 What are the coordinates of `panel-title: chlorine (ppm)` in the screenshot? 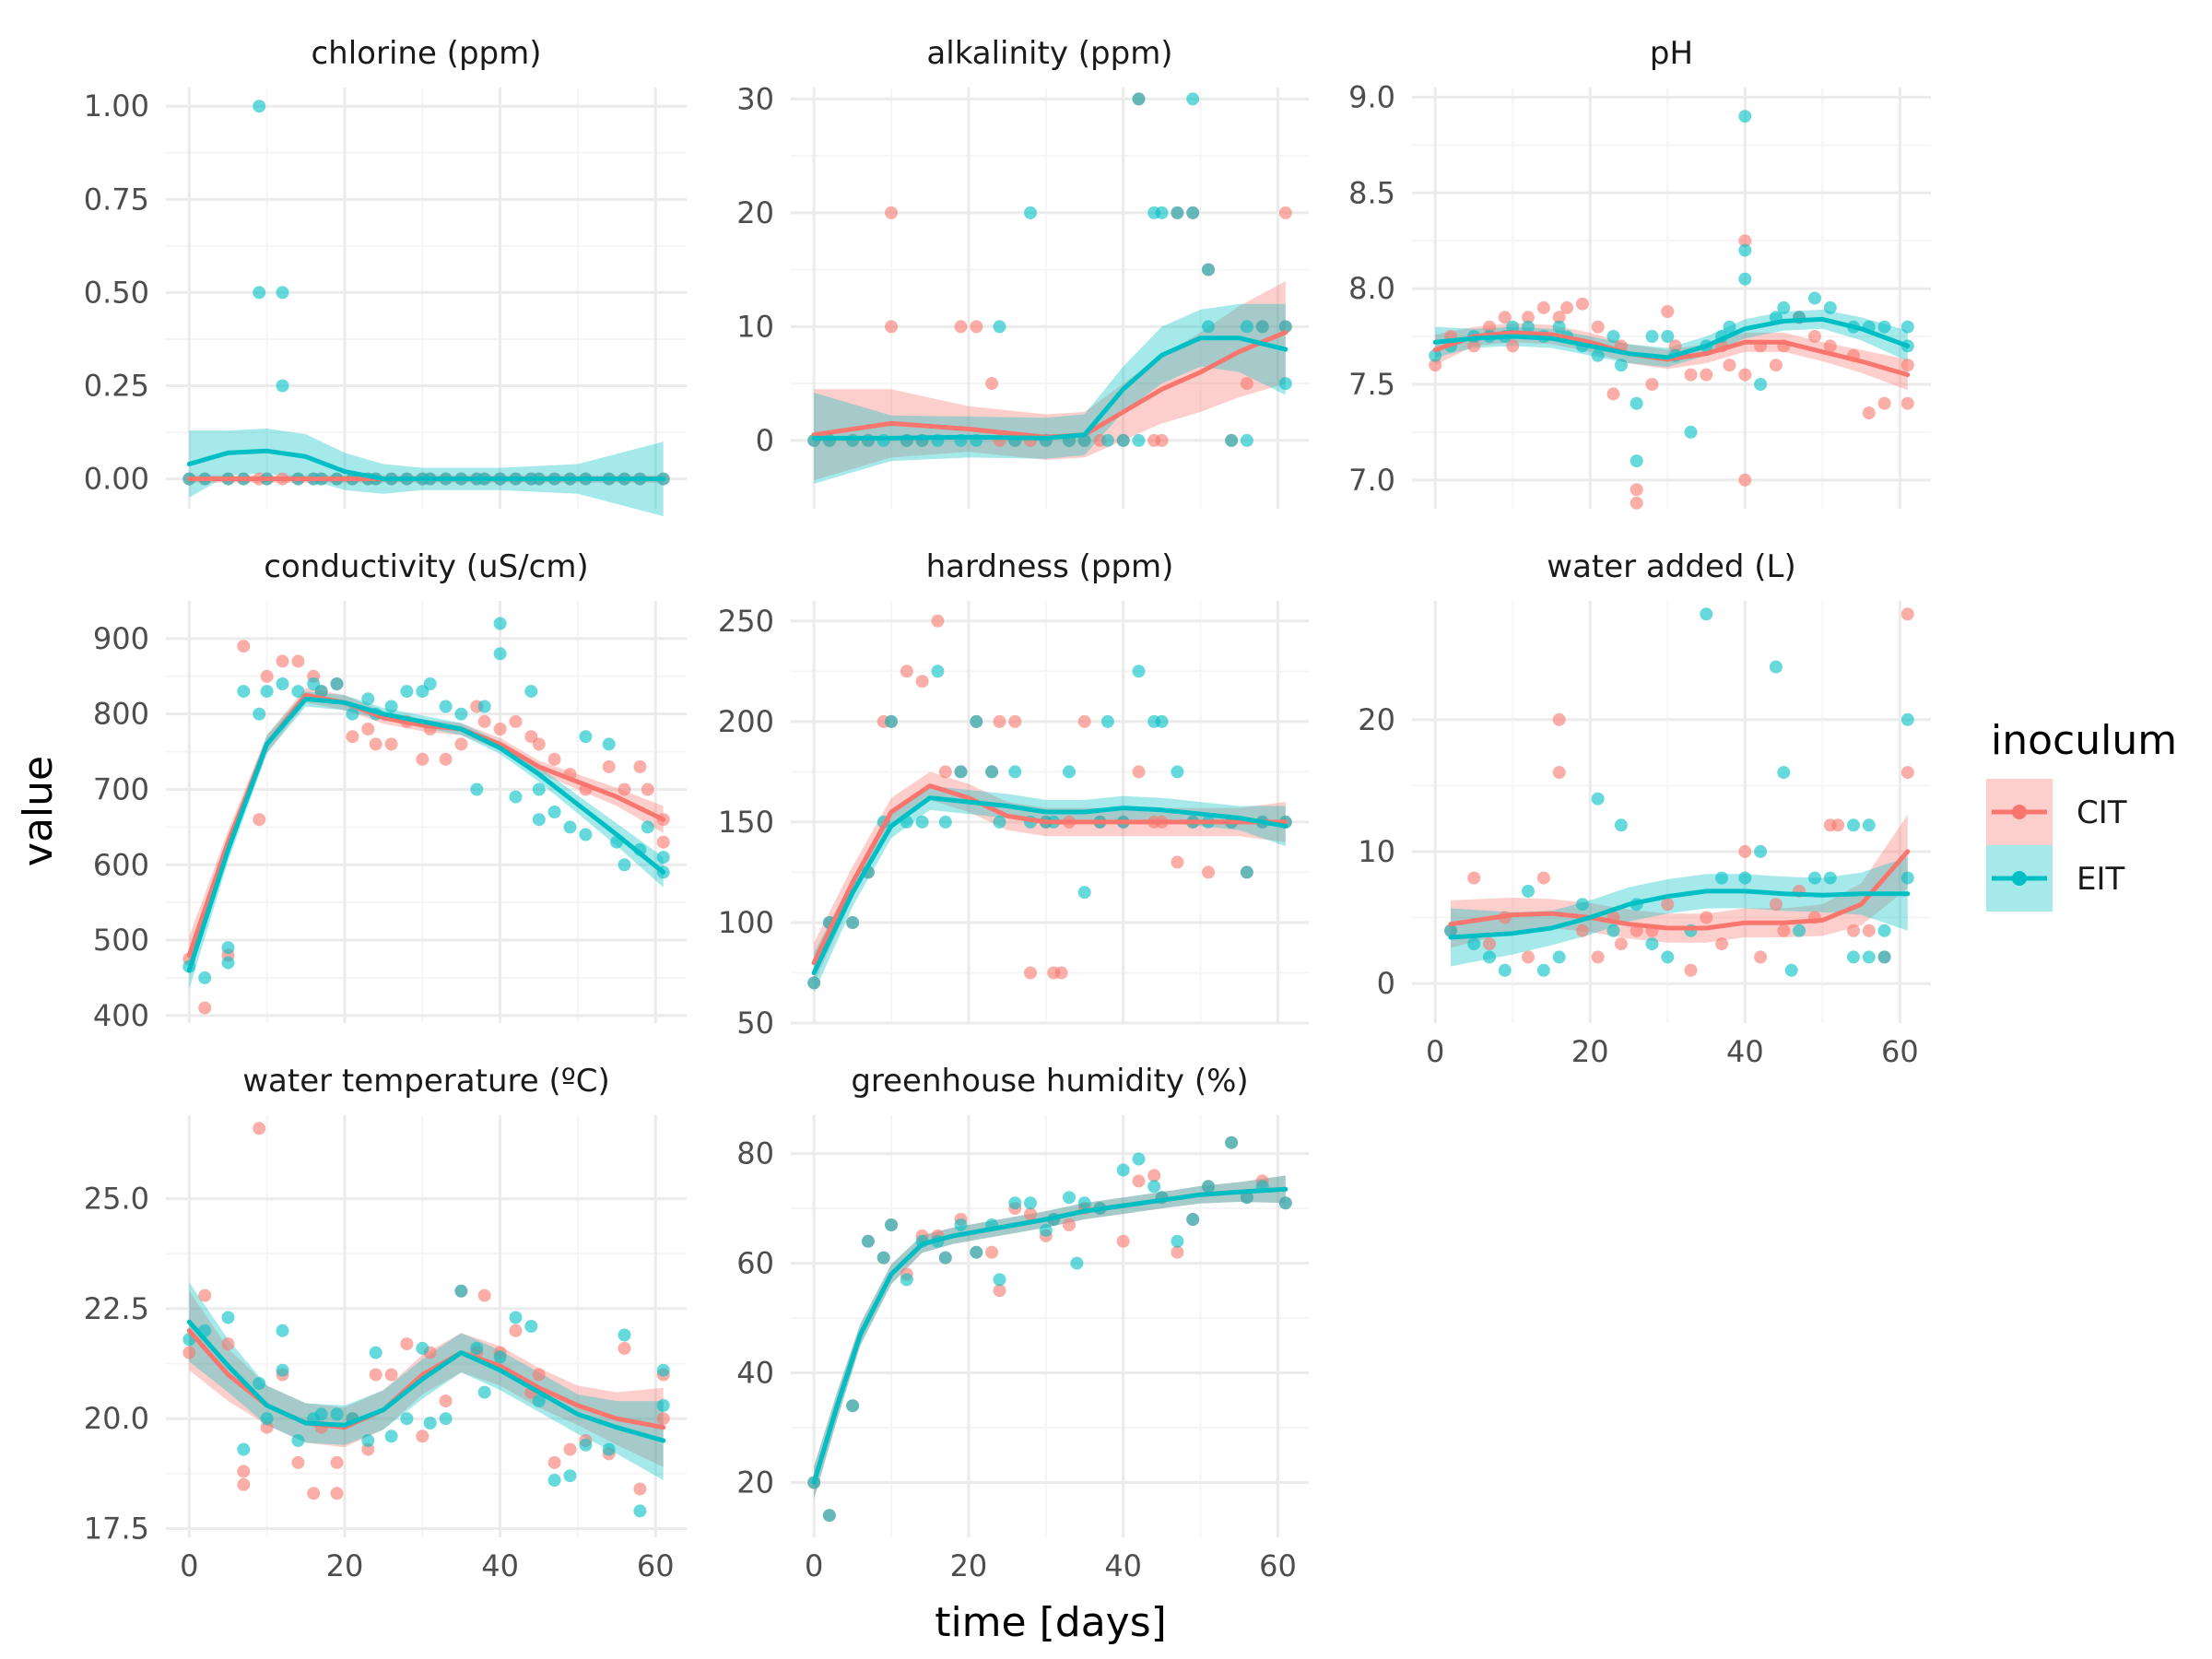 It's located at (426, 53).